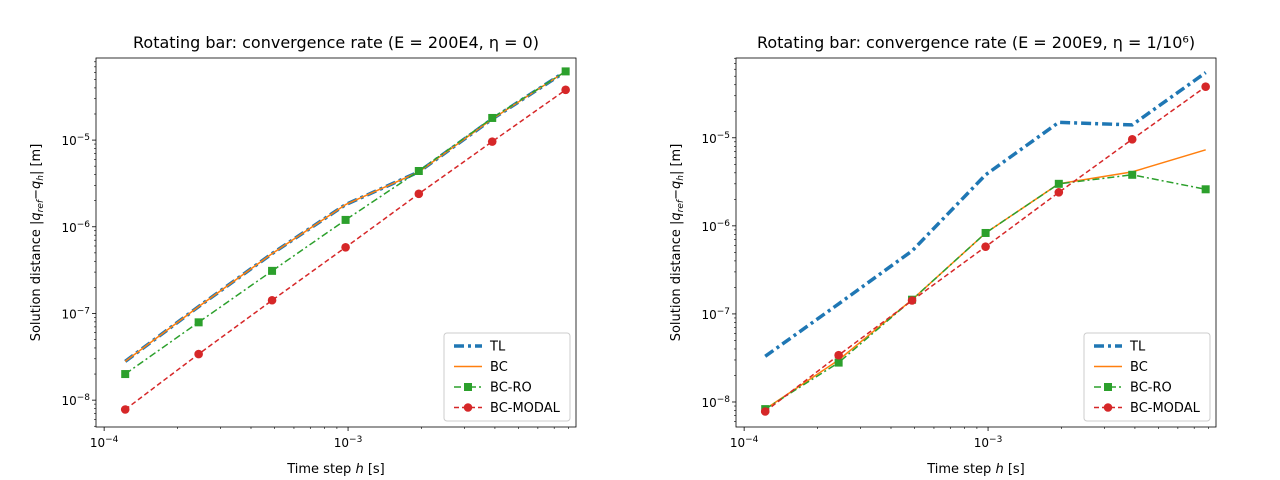  Describe the element at coordinates (724, 224) in the screenshot. I see `y-tick-label-exp: −6` at that location.